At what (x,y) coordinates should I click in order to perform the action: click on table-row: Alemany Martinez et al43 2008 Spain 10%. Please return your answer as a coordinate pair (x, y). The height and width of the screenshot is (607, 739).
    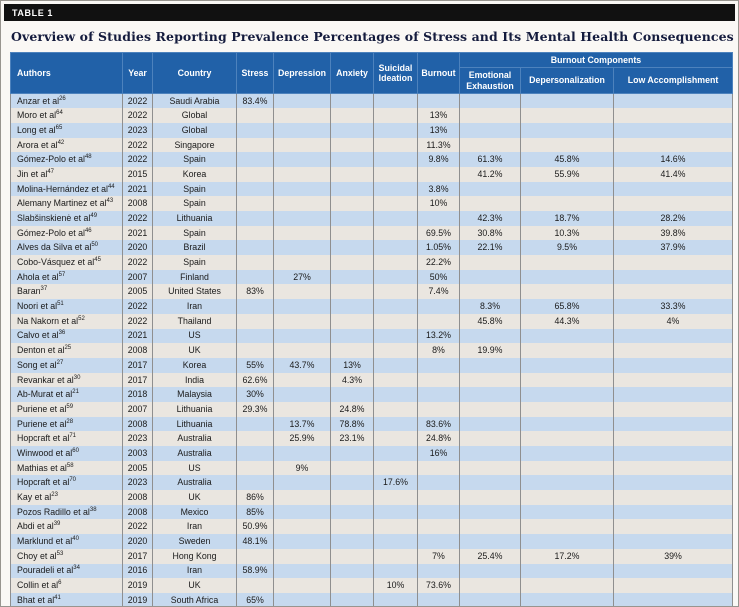
    Looking at the image, I should click on (372, 203).